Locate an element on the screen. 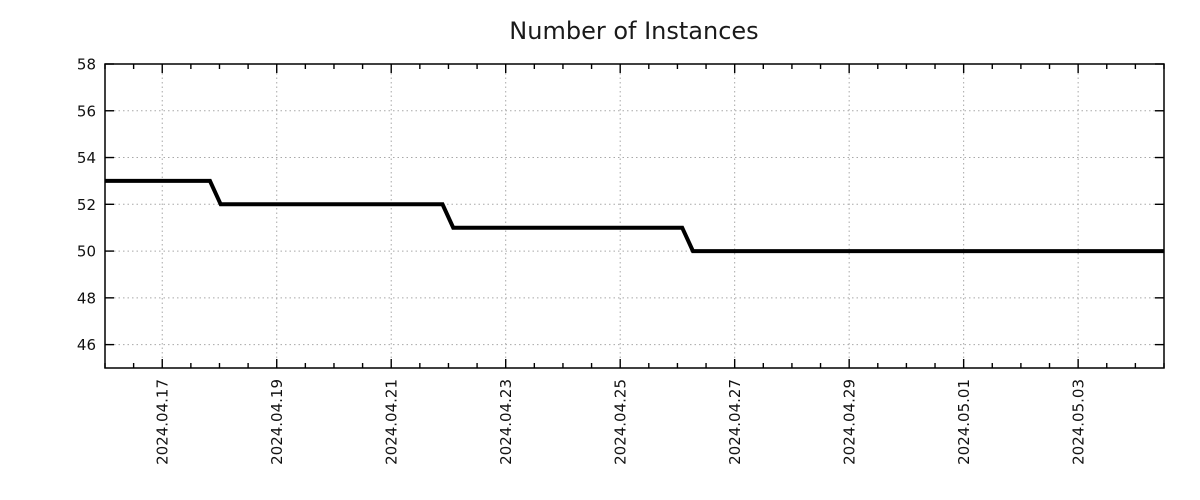 The image size is (1200, 500). chart-title: Number of Instances is located at coordinates (633, 31).